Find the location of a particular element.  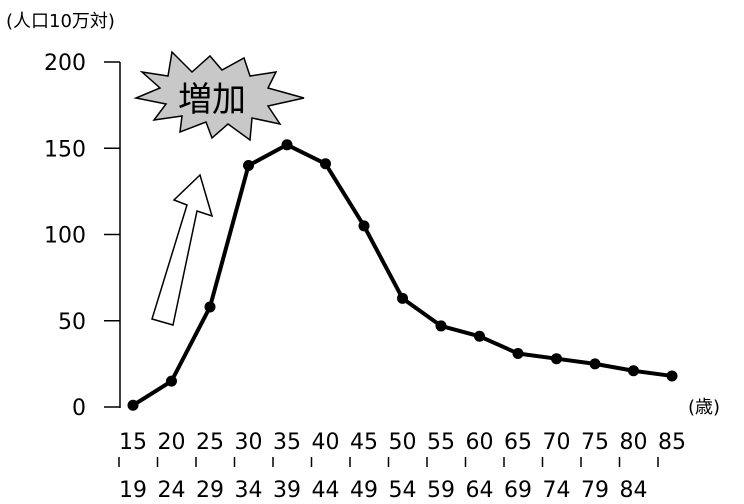

x-tick-label-start-4: 35 is located at coordinates (287, 442).